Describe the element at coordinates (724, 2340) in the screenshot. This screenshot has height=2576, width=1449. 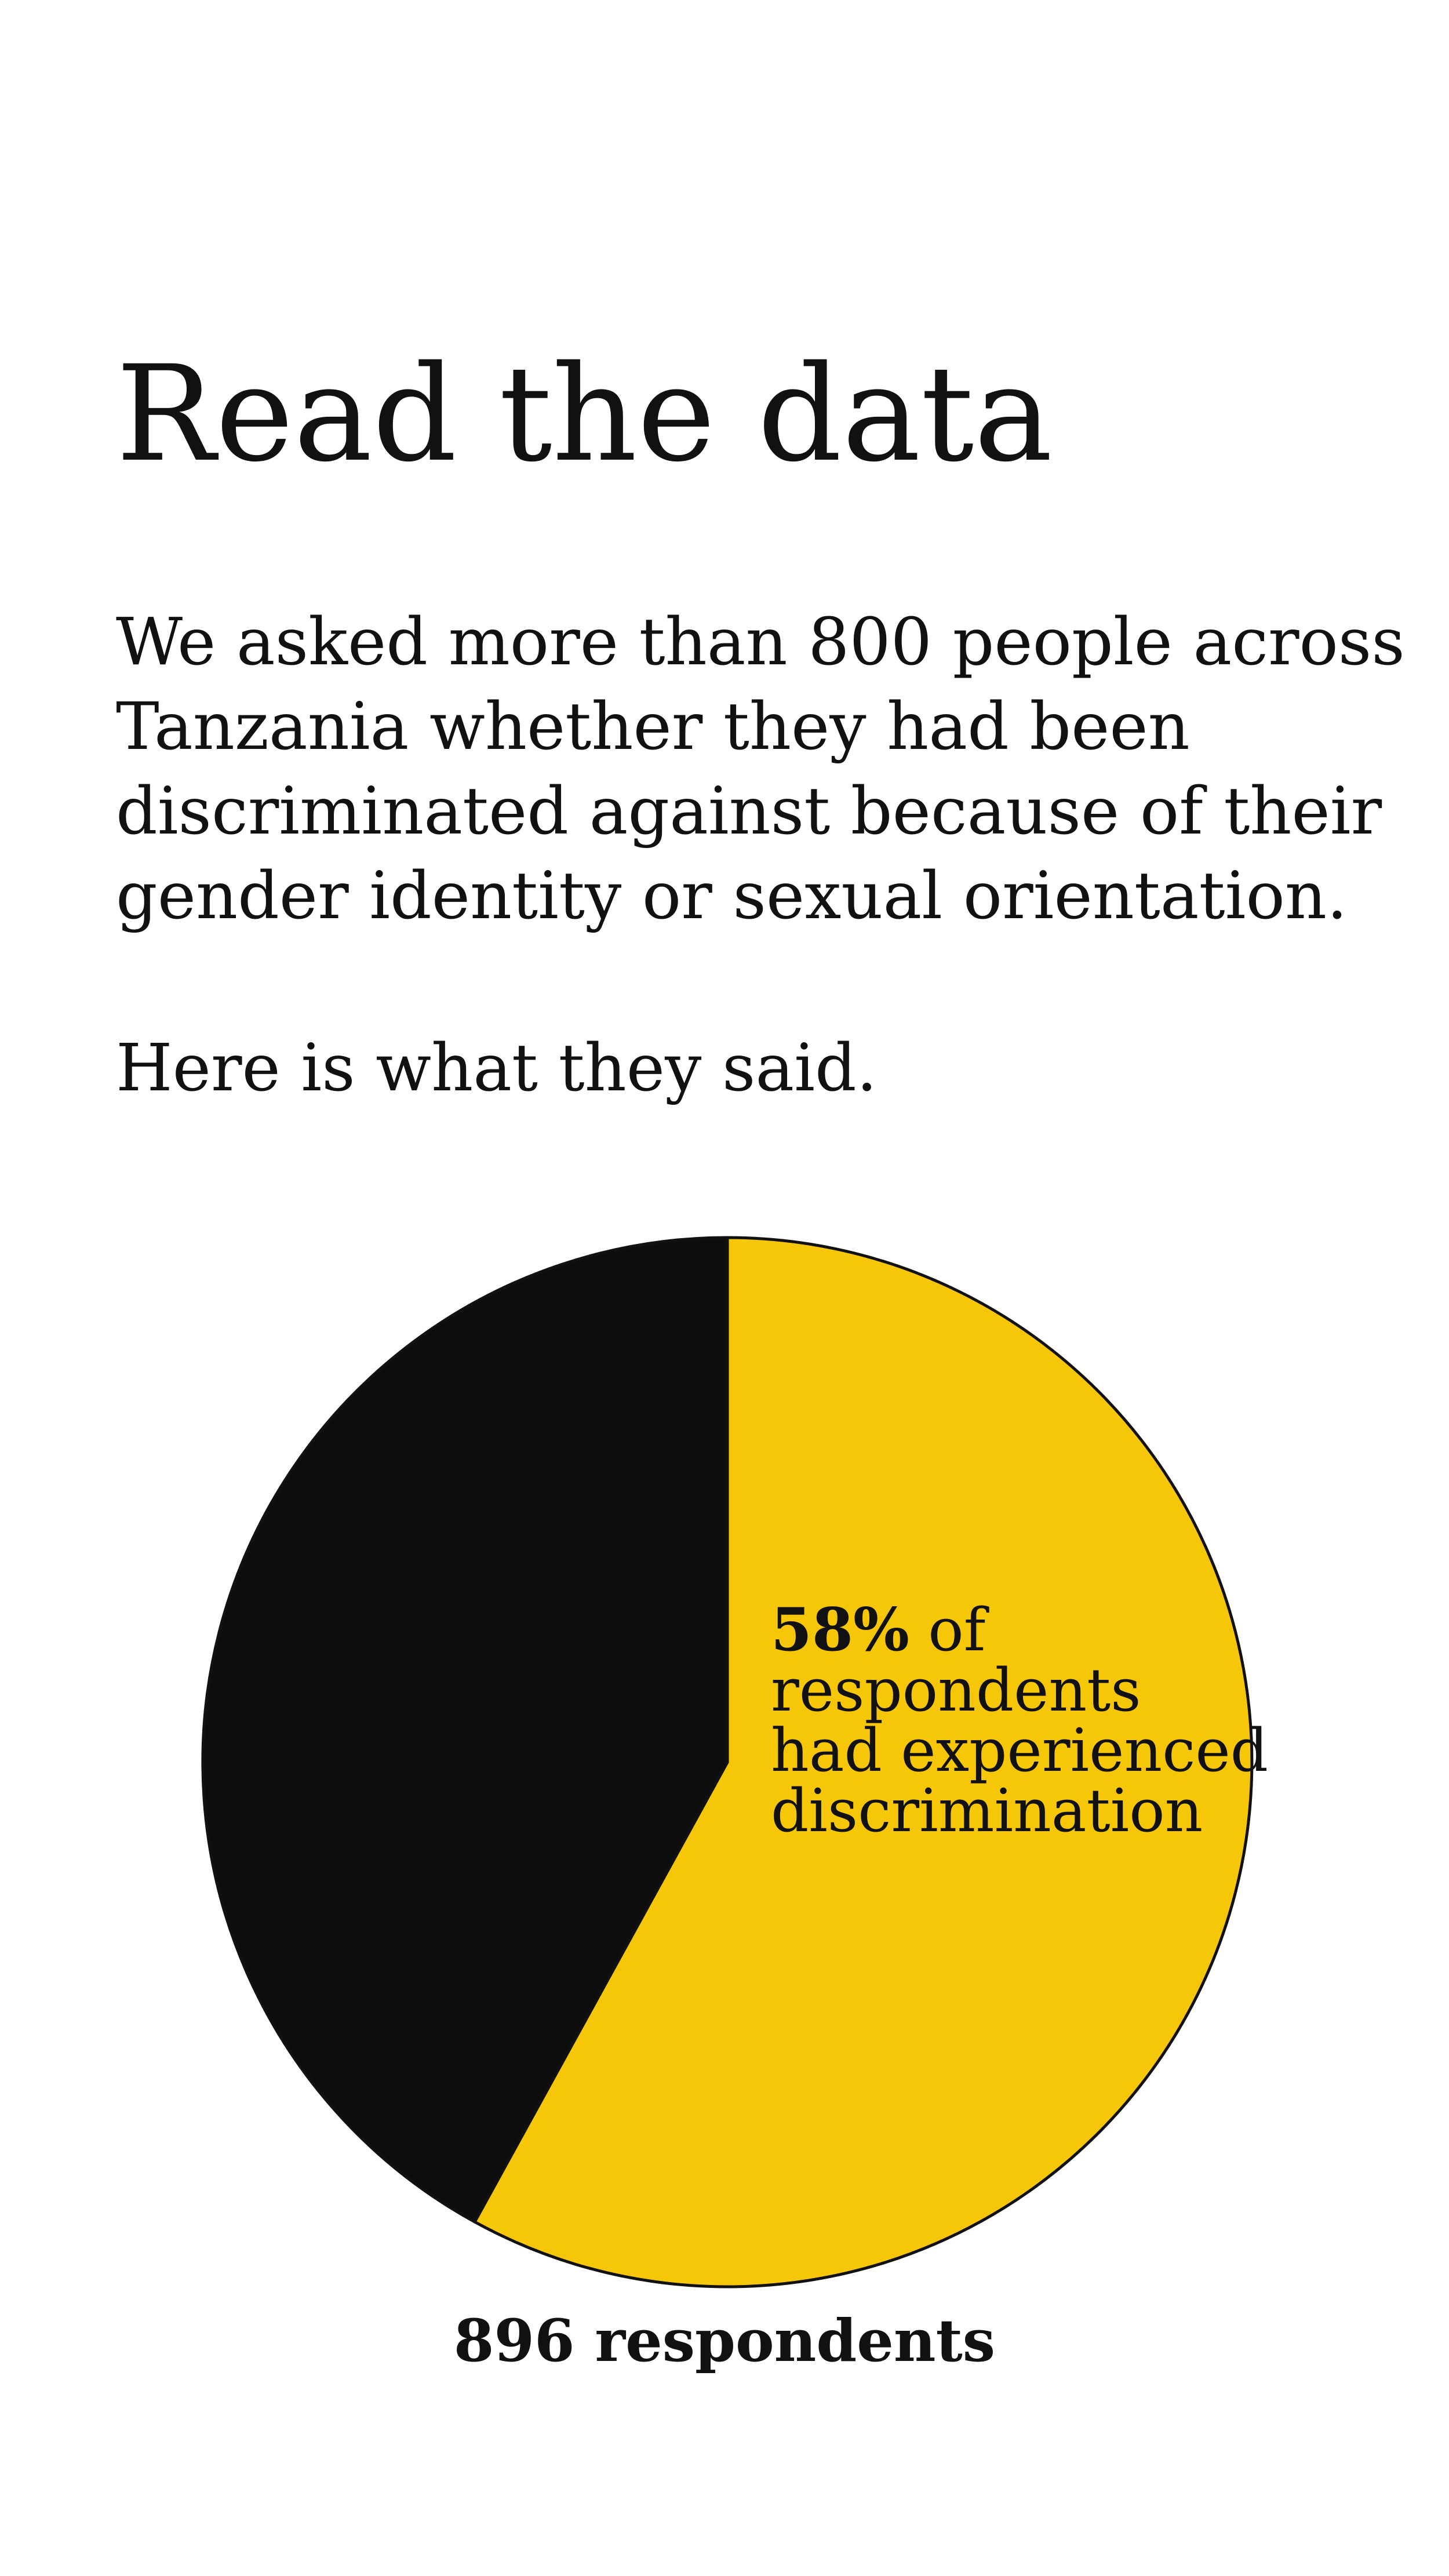
I see `respondent-count: 896 respondents` at that location.